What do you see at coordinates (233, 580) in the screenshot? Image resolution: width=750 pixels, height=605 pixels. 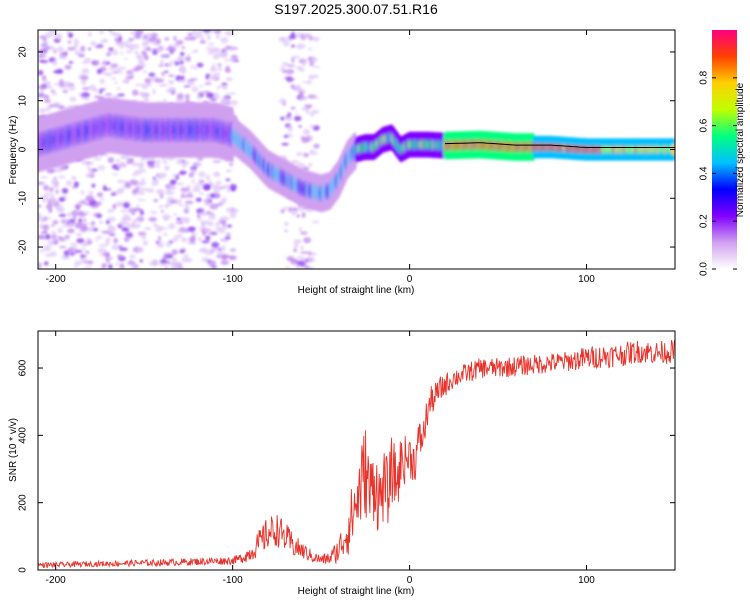 I see `snr-x-tick-label: -100` at bounding box center [233, 580].